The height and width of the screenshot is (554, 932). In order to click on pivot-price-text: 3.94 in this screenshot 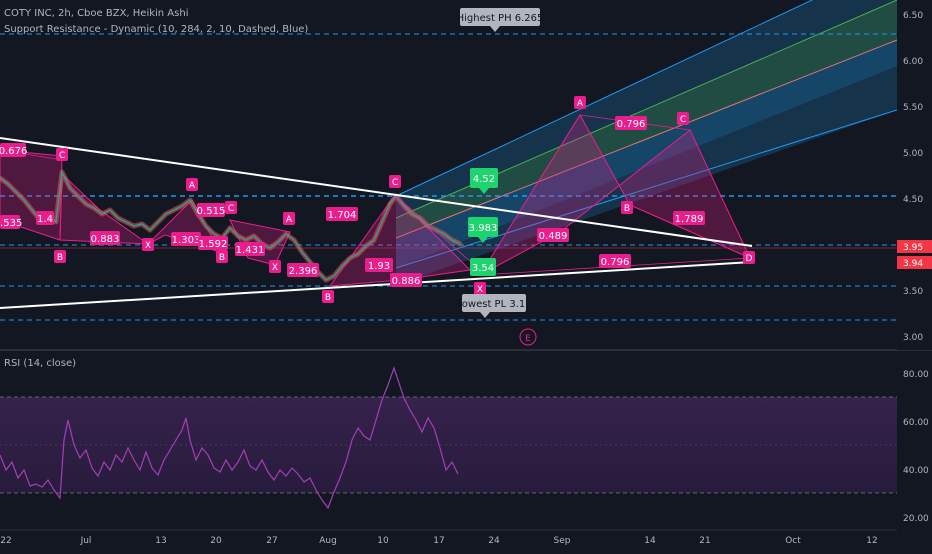, I will do `click(913, 264)`.